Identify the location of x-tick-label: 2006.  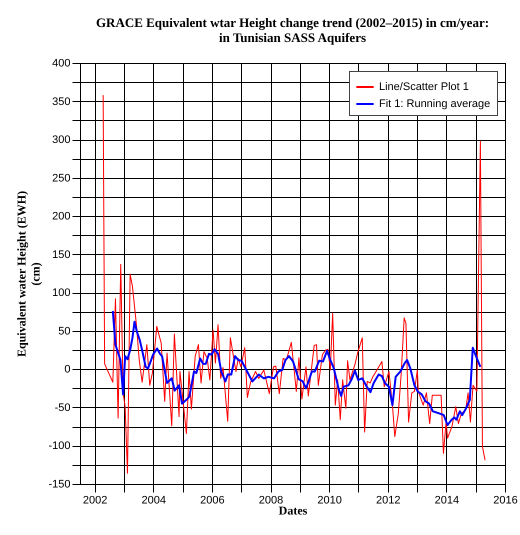
(212, 500).